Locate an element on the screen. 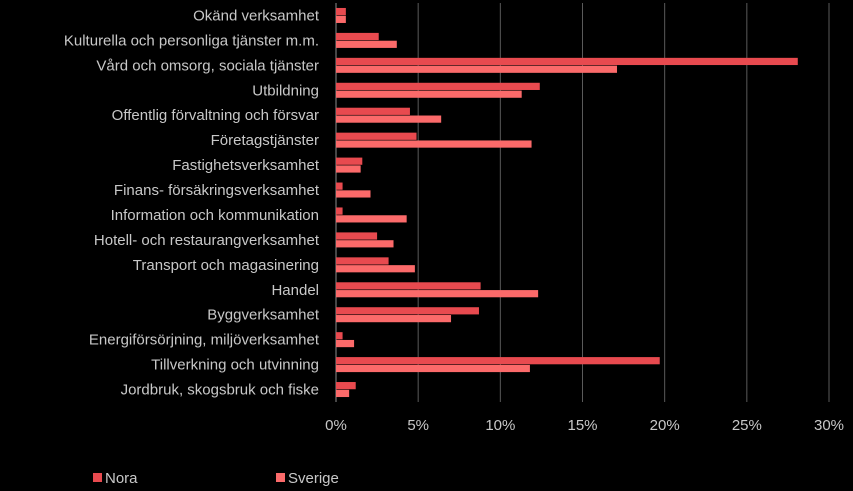 The width and height of the screenshot is (853, 491). x-tick-labels: 0% 5% 10% 15% 20% 25% 30% is located at coordinates (584, 425).